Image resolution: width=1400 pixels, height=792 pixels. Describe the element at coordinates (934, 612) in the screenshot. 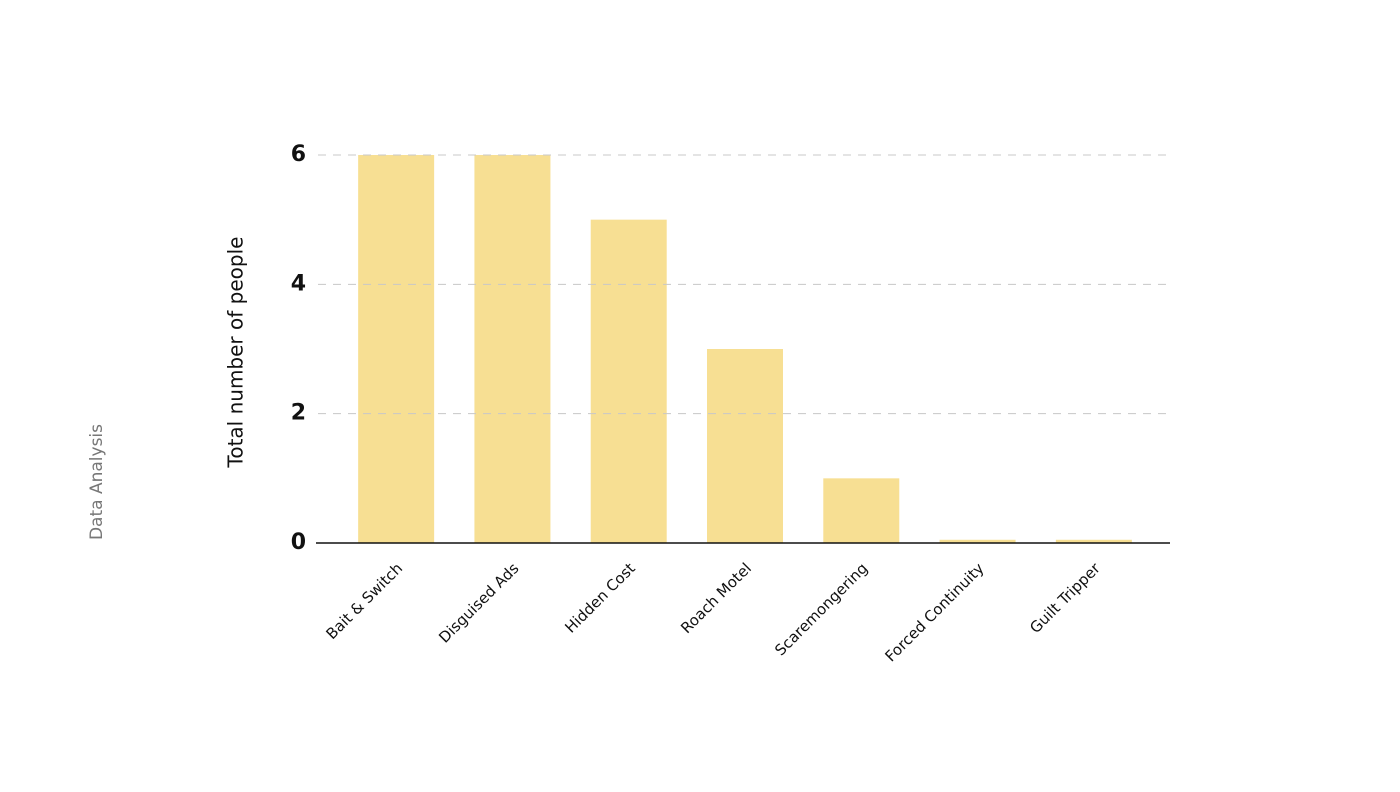

I see `x-tick-label: Forced Continuity` at that location.